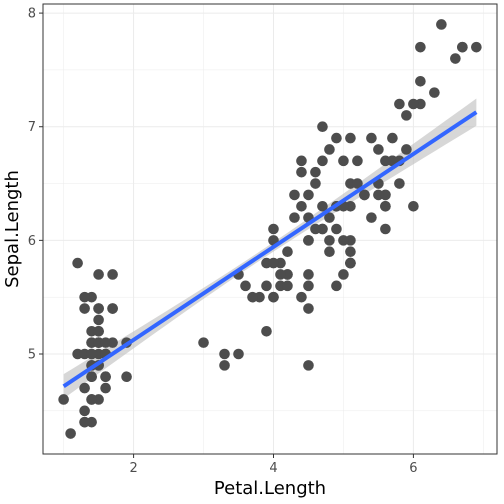 This screenshot has height=504, width=504. I want to click on y-axis-title: Sepal.Length, so click(12, 229).